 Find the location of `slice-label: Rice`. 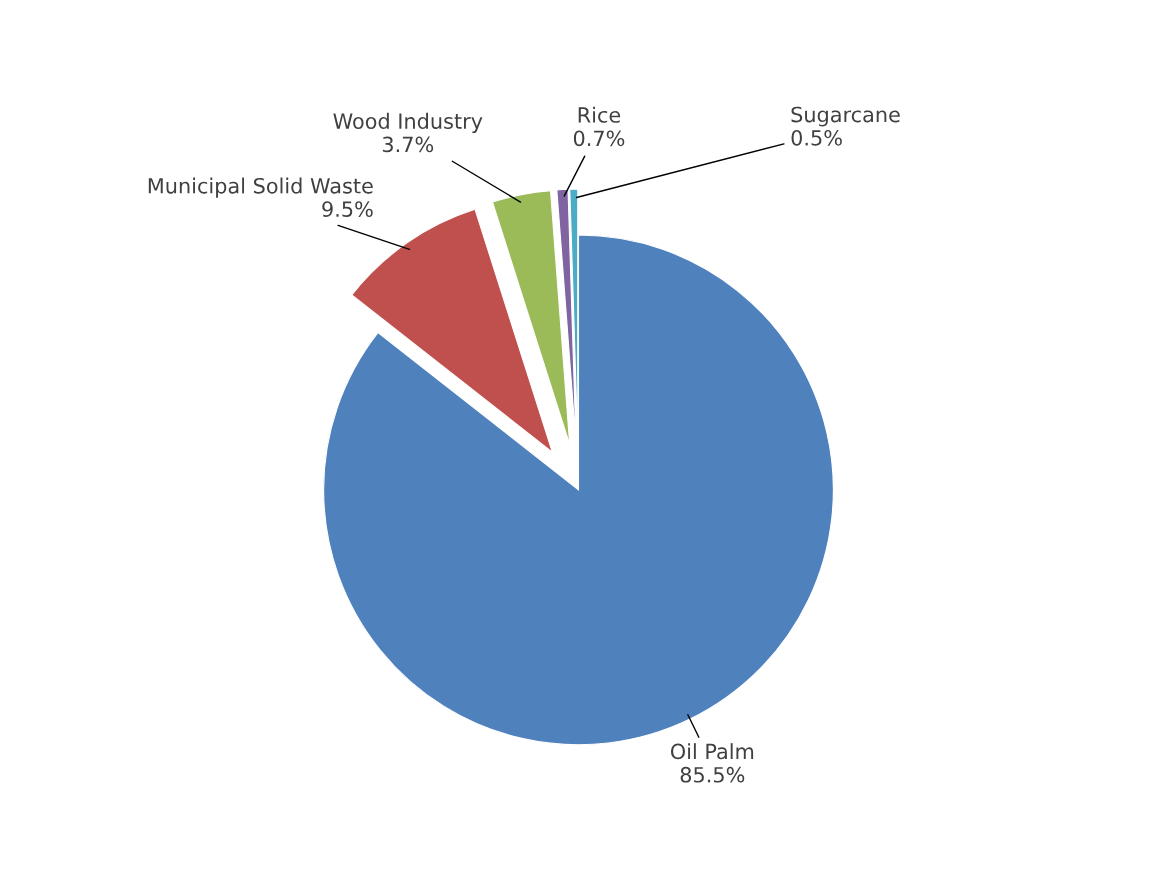

slice-label: Rice is located at coordinates (599, 114).